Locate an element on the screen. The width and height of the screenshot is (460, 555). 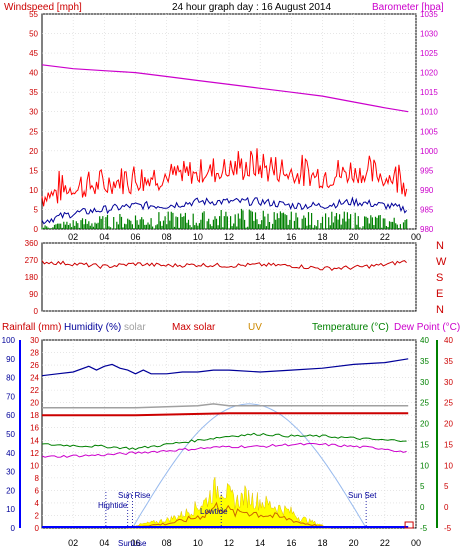
barometer-ytick-label: 995 is located at coordinates (427, 170).